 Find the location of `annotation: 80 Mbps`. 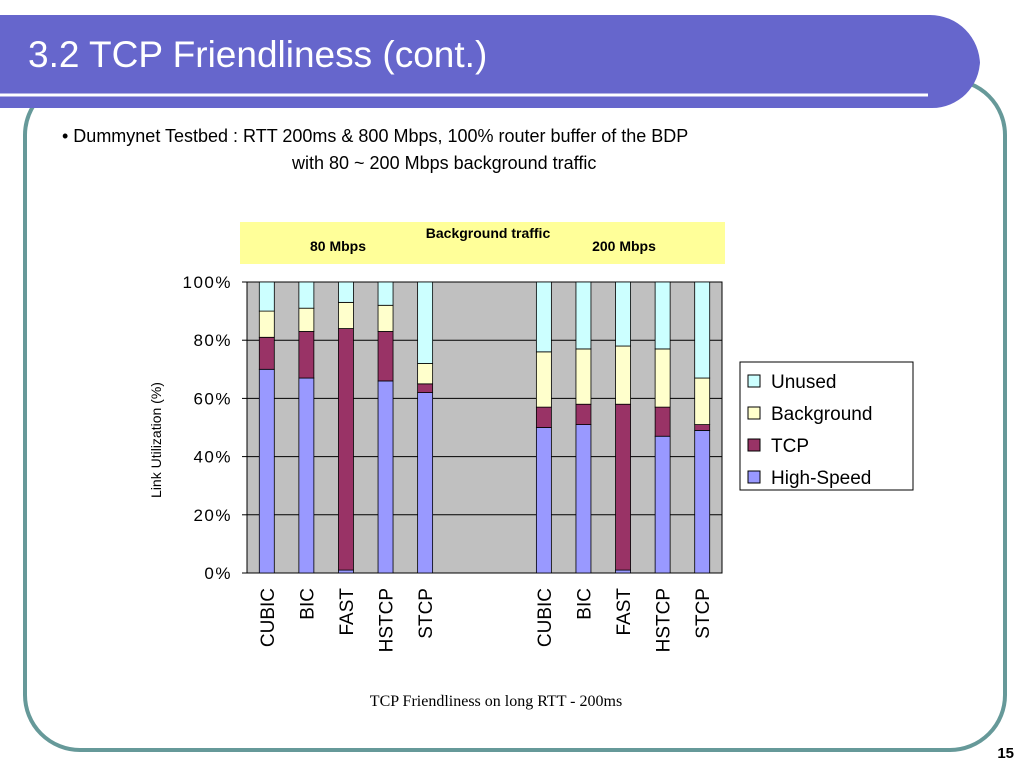

annotation: 80 Mbps is located at coordinates (338, 246).